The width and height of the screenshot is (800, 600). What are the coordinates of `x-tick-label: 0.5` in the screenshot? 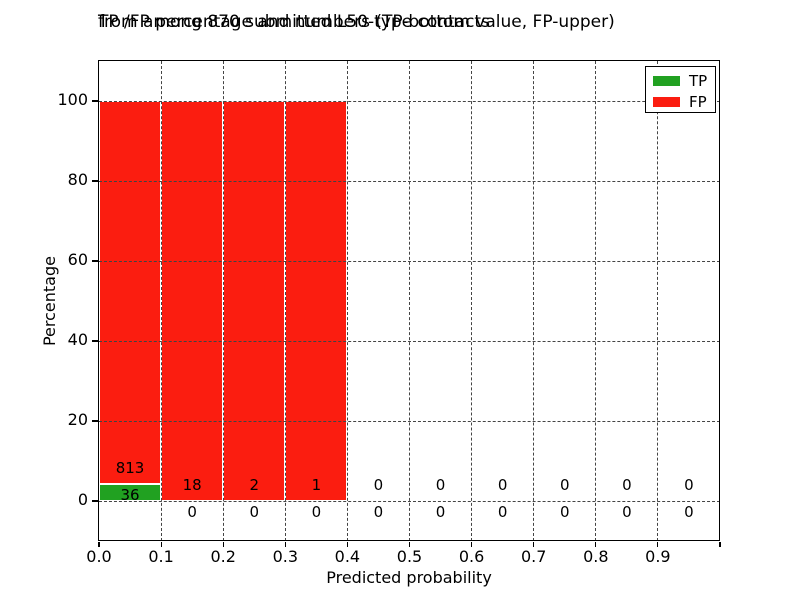 It's located at (409, 556).